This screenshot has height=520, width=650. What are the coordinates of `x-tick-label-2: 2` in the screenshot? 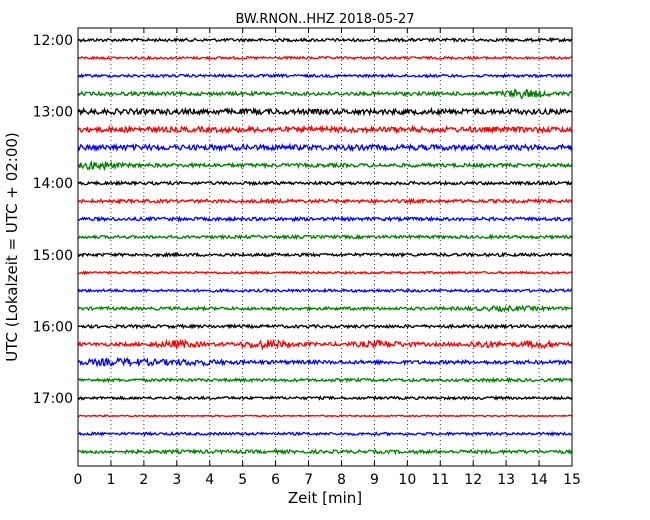 It's located at (143, 480).